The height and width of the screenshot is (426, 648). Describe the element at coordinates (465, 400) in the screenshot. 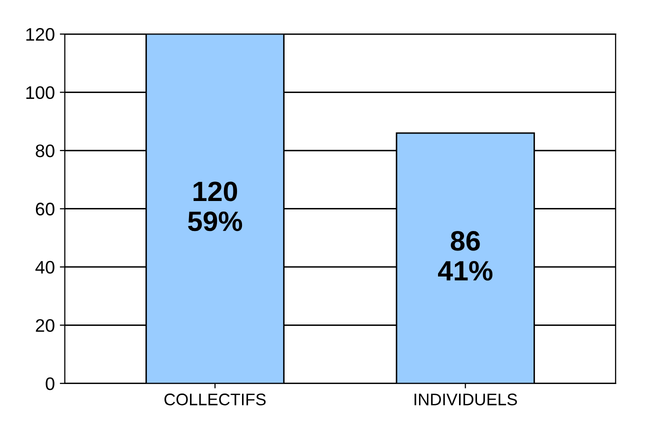

I see `x-tick-label: INDIVIDUELS` at that location.